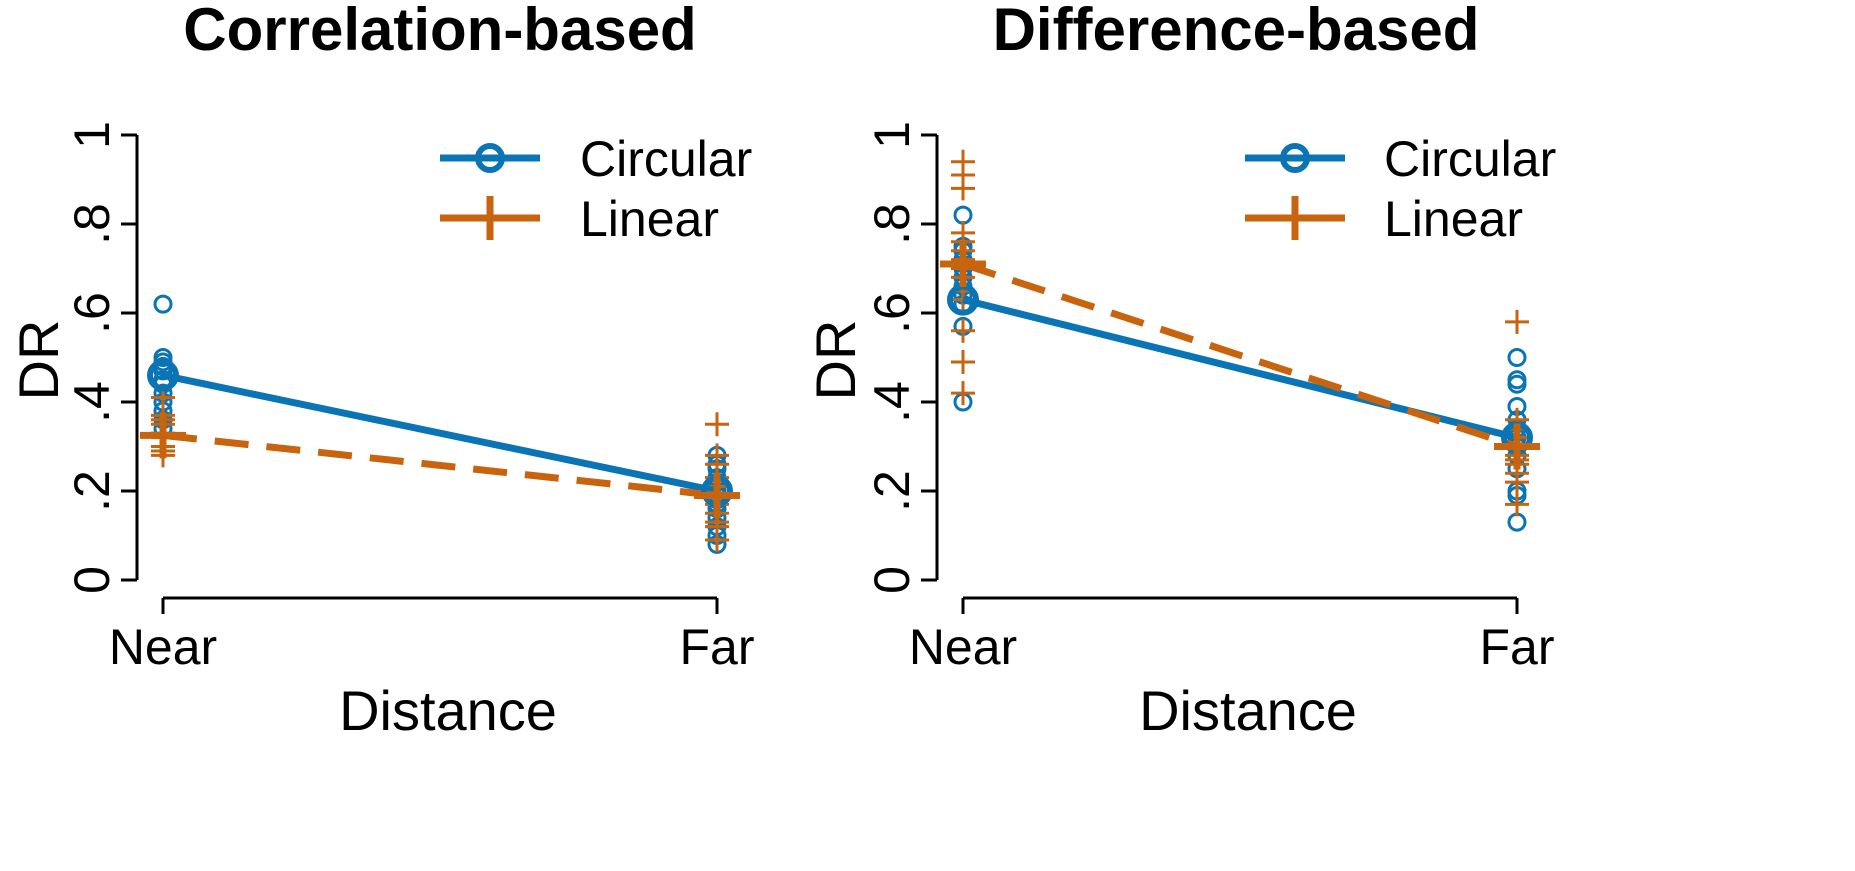  What do you see at coordinates (163, 375) in the screenshot?
I see `mean-marker-circular` at bounding box center [163, 375].